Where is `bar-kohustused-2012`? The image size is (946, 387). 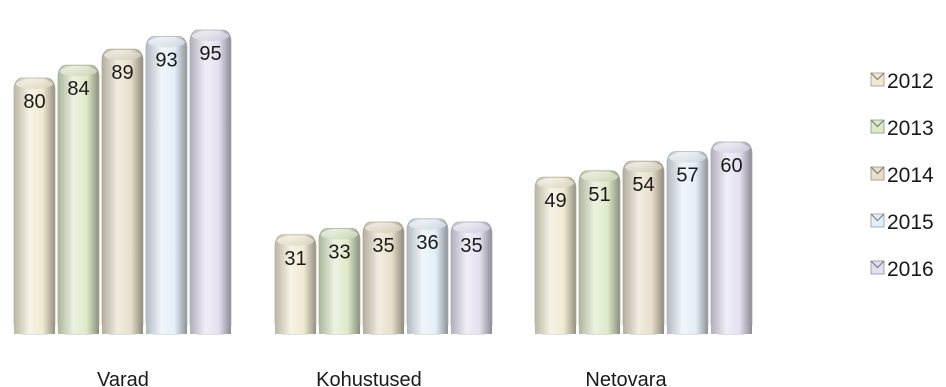
bar-kohustused-2012 is located at coordinates (295, 284).